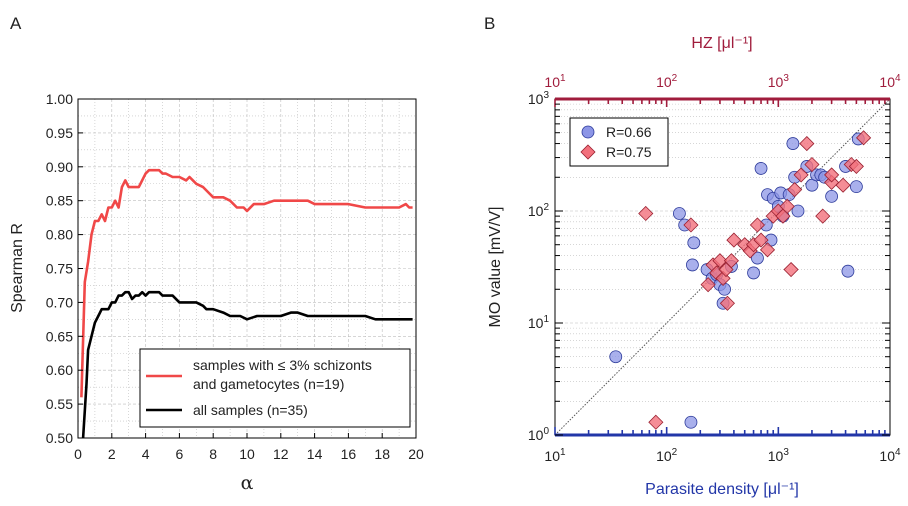 The image size is (908, 506). What do you see at coordinates (495, 267) in the screenshot?
I see `chart-b-ylabel: MO value [mV/V]` at bounding box center [495, 267].